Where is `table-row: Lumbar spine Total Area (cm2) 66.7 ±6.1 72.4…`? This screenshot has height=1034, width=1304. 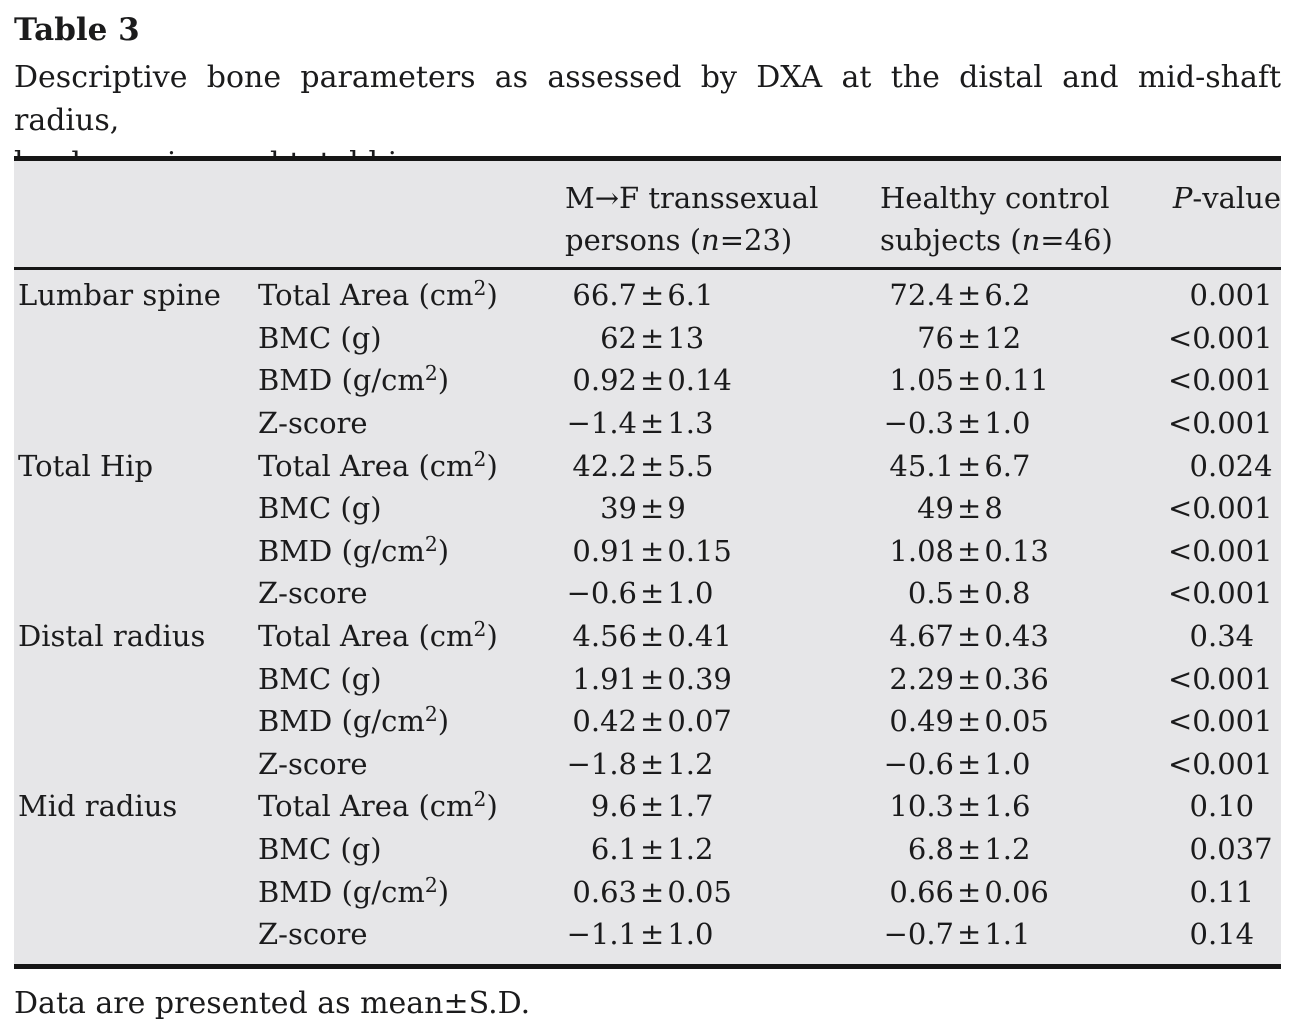
table-row: Lumbar spine Total Area (cm2) 66.7 ±6.1 72.4… is located at coordinates (647, 295).